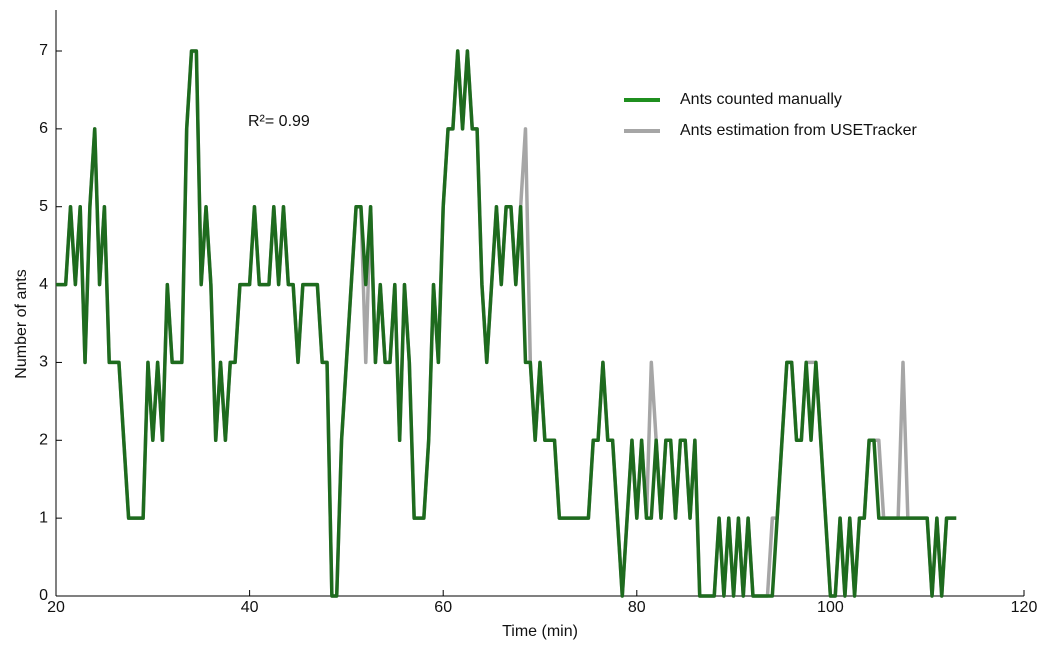  Describe the element at coordinates (250, 607) in the screenshot. I see `x-tick-label: 40` at that location.